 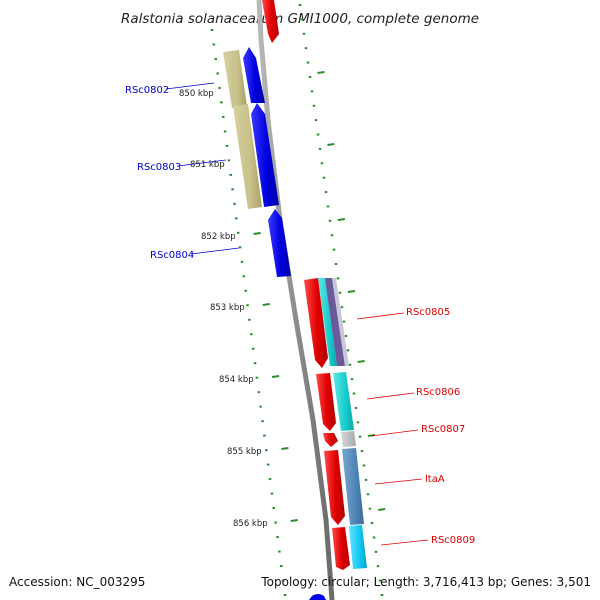 I want to click on cog-band-rsc0805-cyan, so click(x=327, y=322).